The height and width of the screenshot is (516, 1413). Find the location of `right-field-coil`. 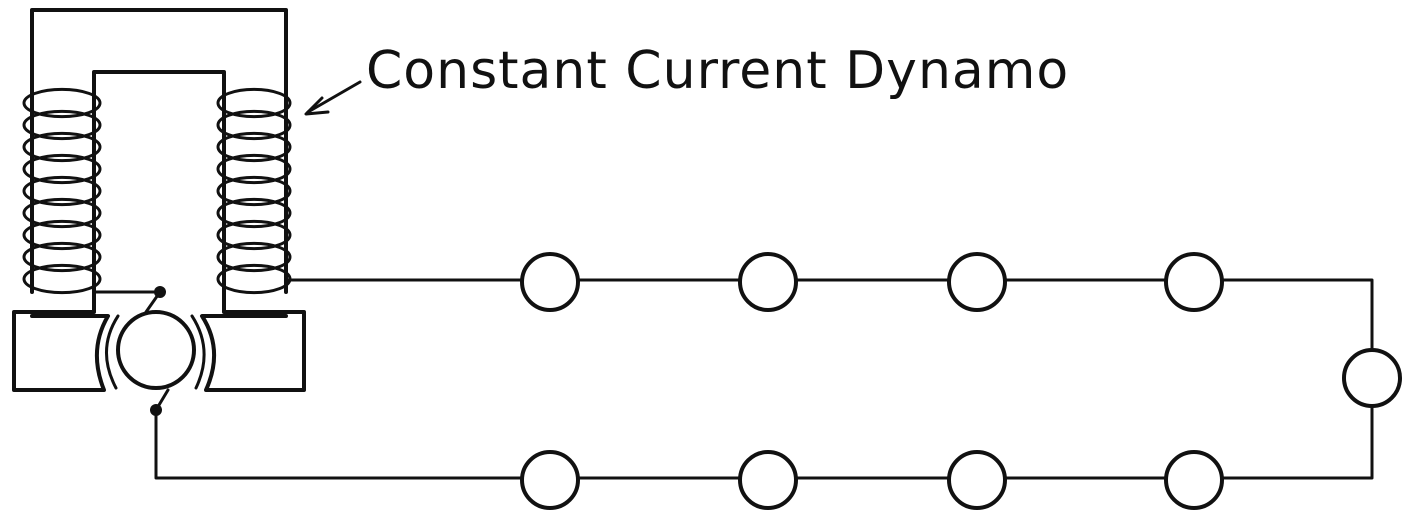

right-field-coil is located at coordinates (254, 191).